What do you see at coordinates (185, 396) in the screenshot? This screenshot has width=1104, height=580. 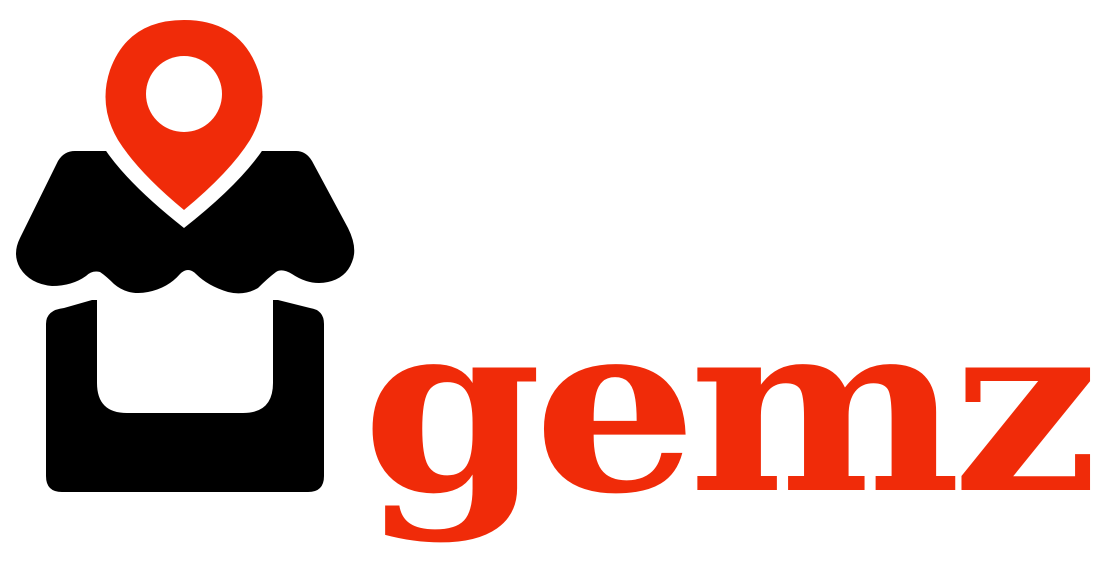 I see `store-body` at bounding box center [185, 396].